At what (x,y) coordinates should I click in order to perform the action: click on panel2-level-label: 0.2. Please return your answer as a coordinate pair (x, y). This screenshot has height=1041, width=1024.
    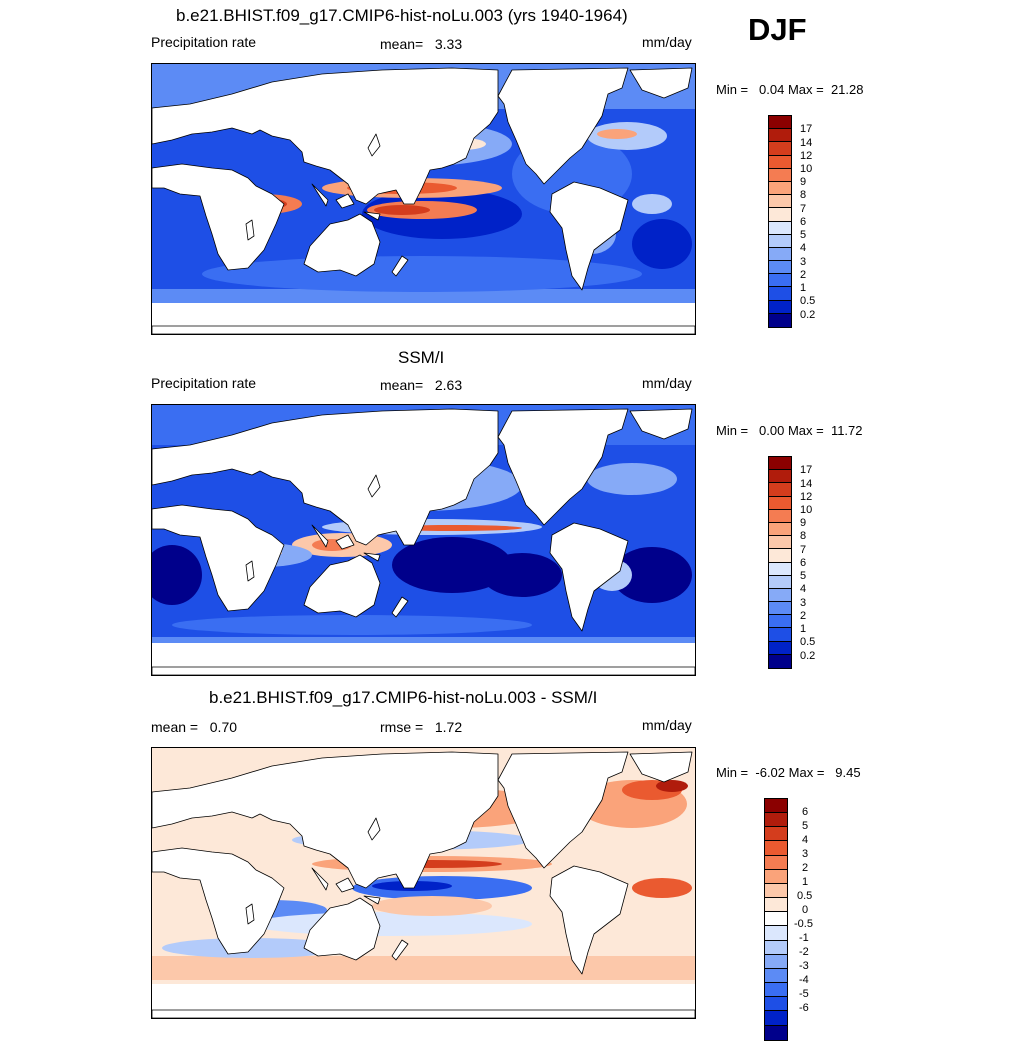
    Looking at the image, I should click on (808, 656).